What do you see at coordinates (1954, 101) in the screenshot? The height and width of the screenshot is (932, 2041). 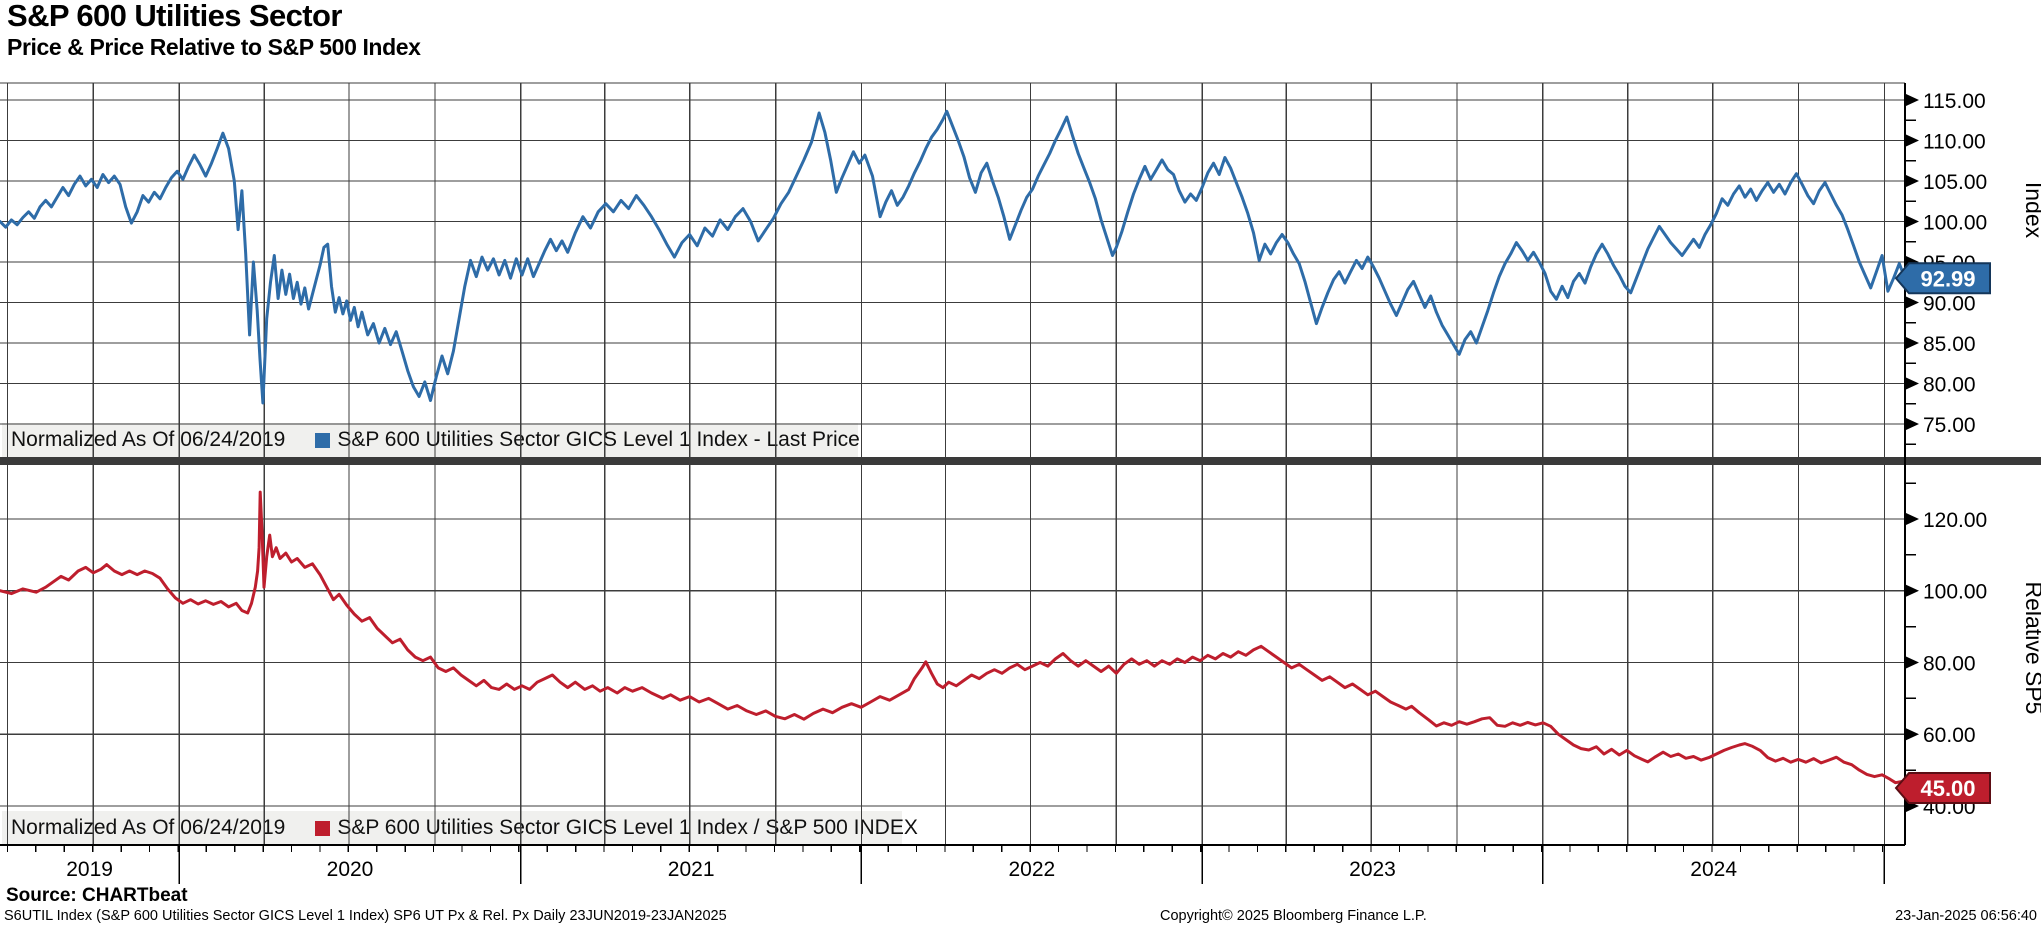 I see `y-tick-label: 115.00` at bounding box center [1954, 101].